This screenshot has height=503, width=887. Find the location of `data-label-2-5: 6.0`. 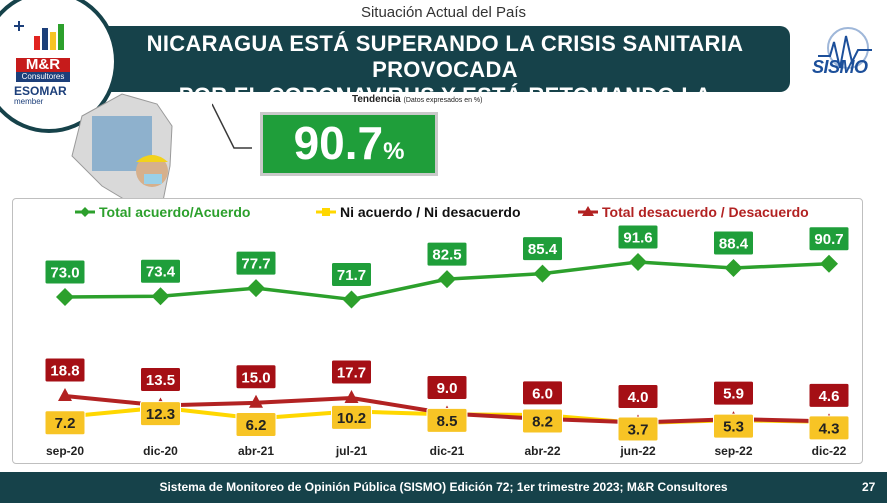

data-label-2-5: 6.0 is located at coordinates (542, 393).